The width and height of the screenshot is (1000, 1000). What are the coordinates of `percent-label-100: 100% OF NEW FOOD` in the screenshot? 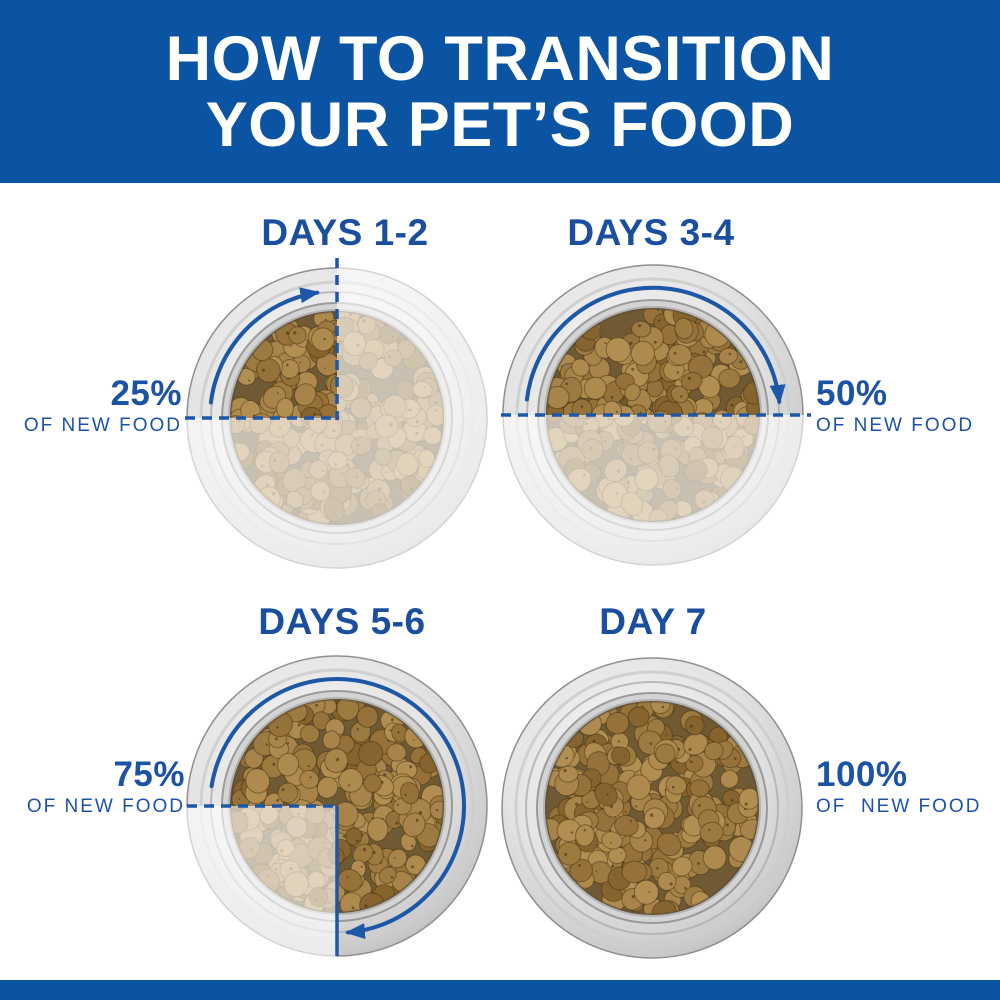 It's located at (898, 786).